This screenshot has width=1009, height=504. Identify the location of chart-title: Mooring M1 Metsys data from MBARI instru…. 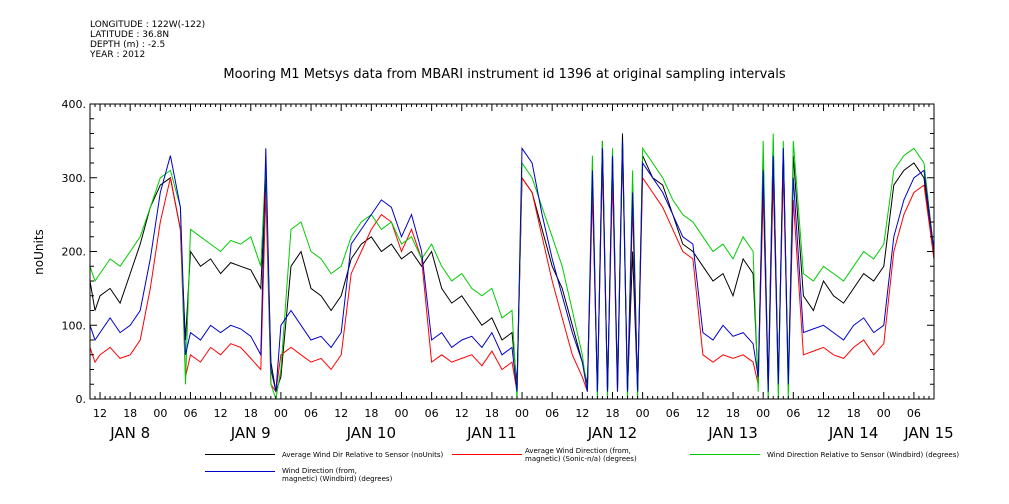
(504, 74).